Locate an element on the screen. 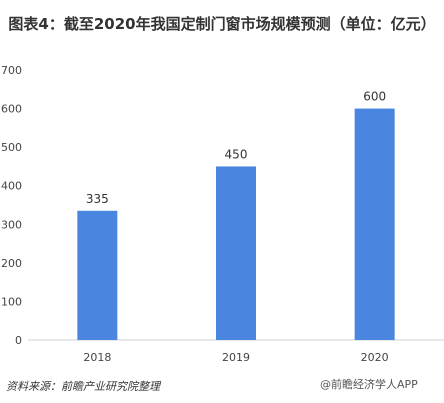 The width and height of the screenshot is (444, 403). bar-2020 is located at coordinates (374, 224).